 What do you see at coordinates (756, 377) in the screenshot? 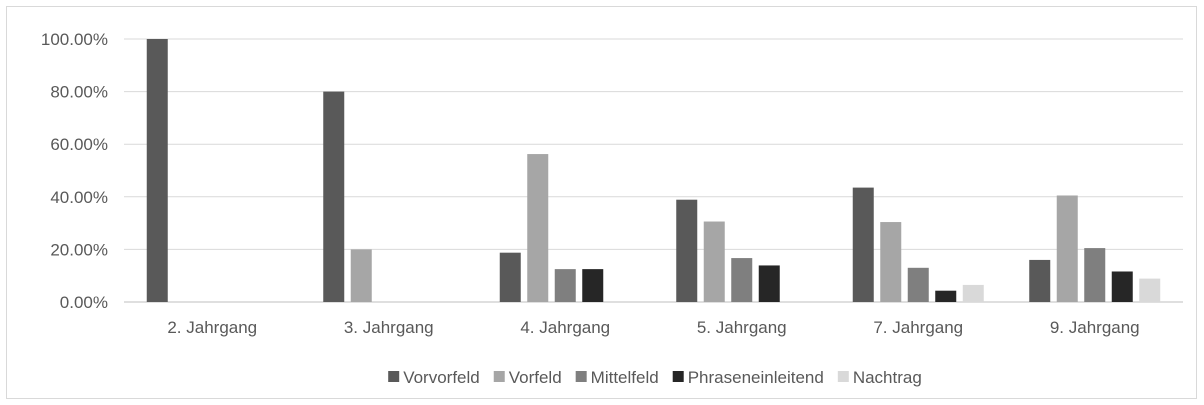
I see `legend-label-phraseneinleitend: Phraseneinleitend` at bounding box center [756, 377].